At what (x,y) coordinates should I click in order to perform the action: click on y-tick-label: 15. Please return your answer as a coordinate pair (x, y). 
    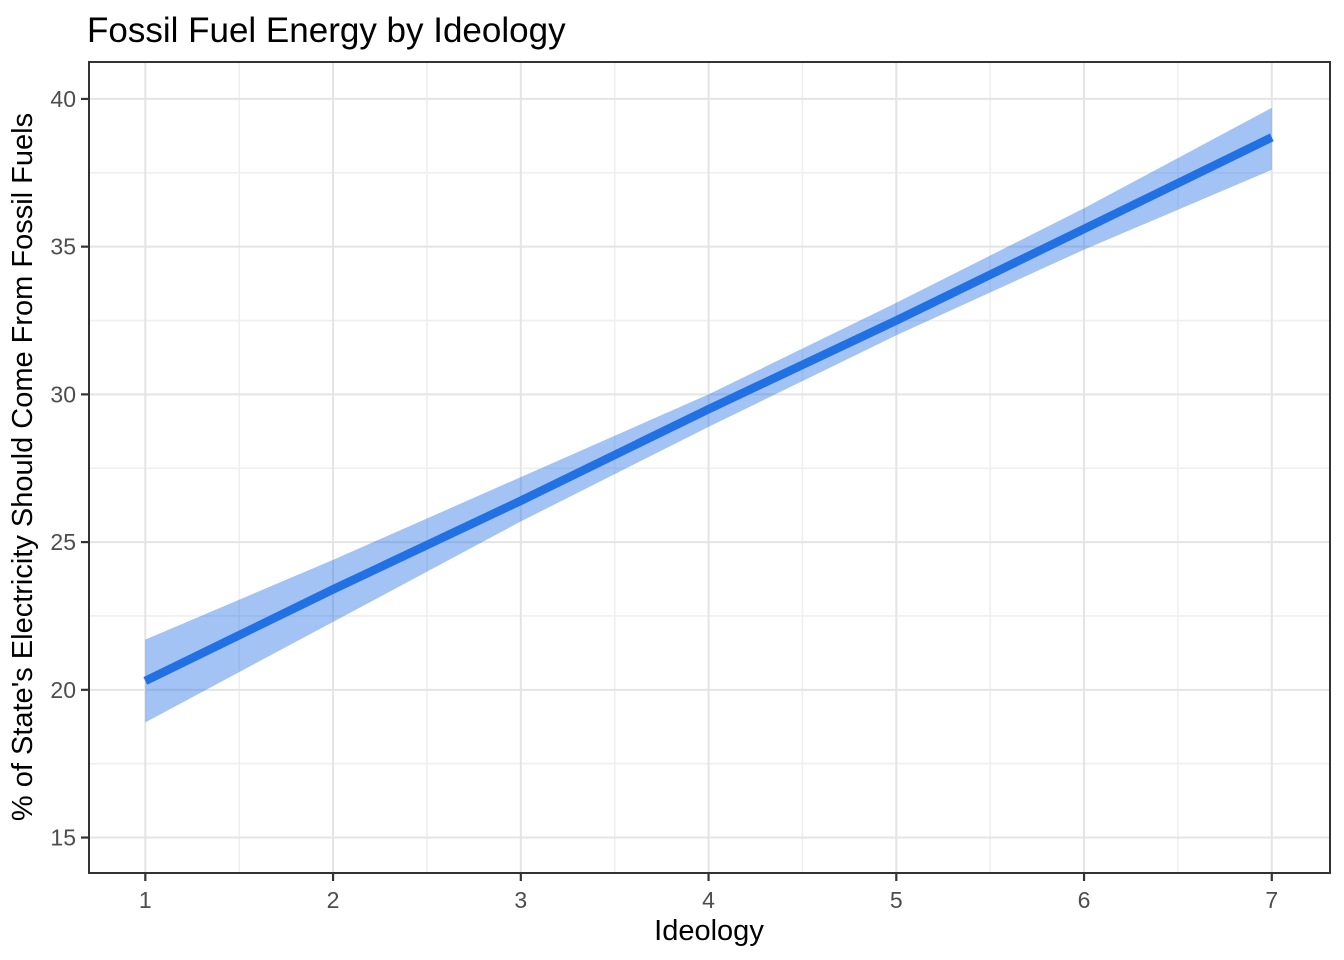
    Looking at the image, I should click on (63, 838).